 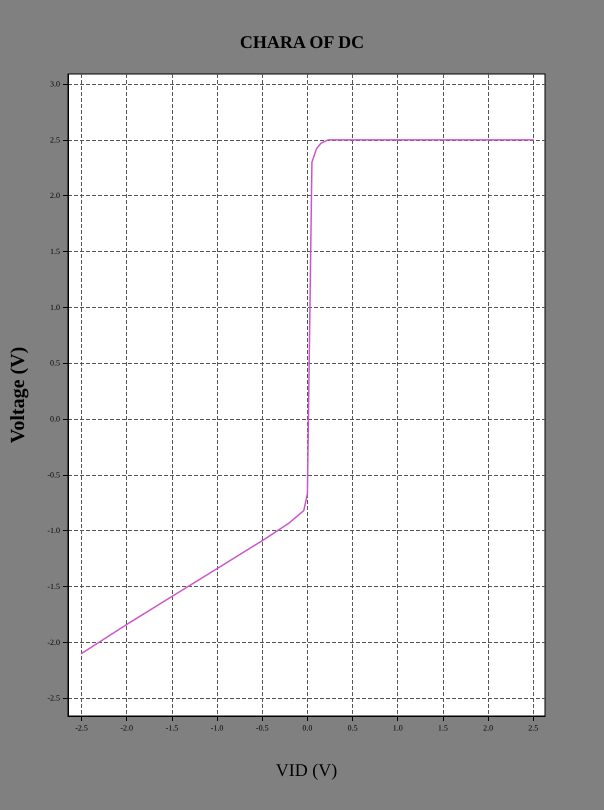 What do you see at coordinates (53, 475) in the screenshot?
I see `y-tick-label: -0.5` at bounding box center [53, 475].